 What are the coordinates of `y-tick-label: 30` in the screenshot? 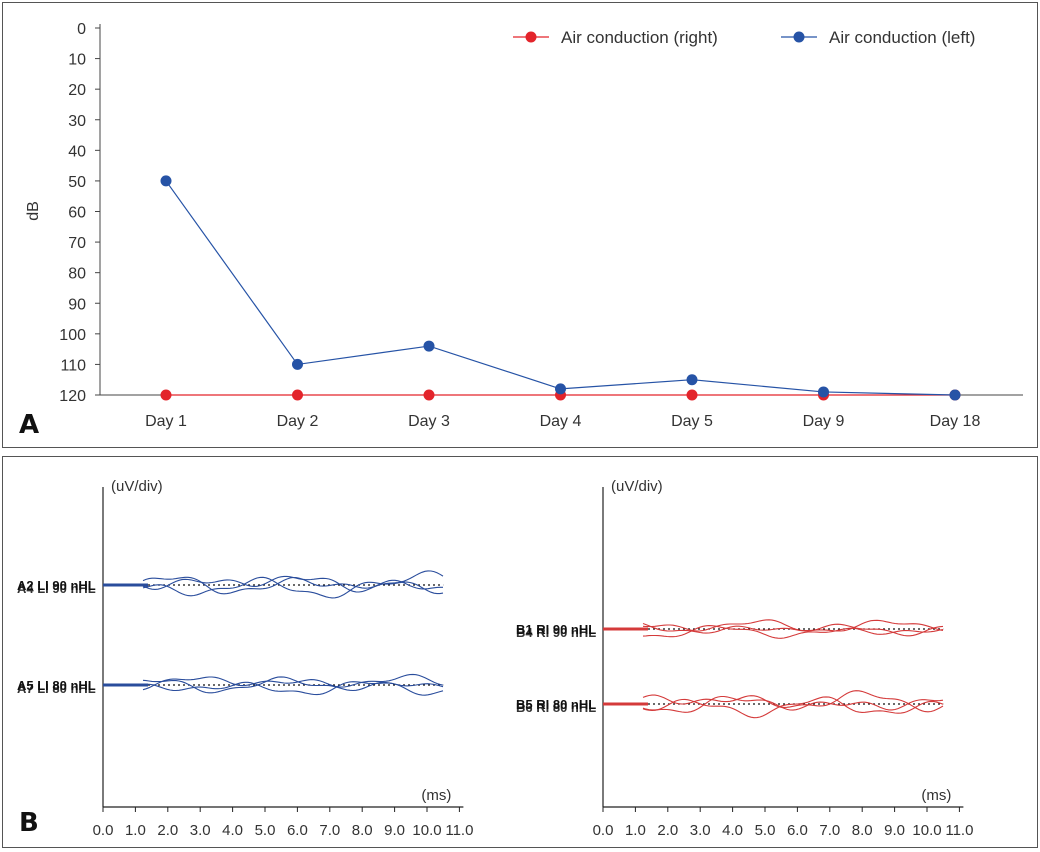 It's located at (77, 121).